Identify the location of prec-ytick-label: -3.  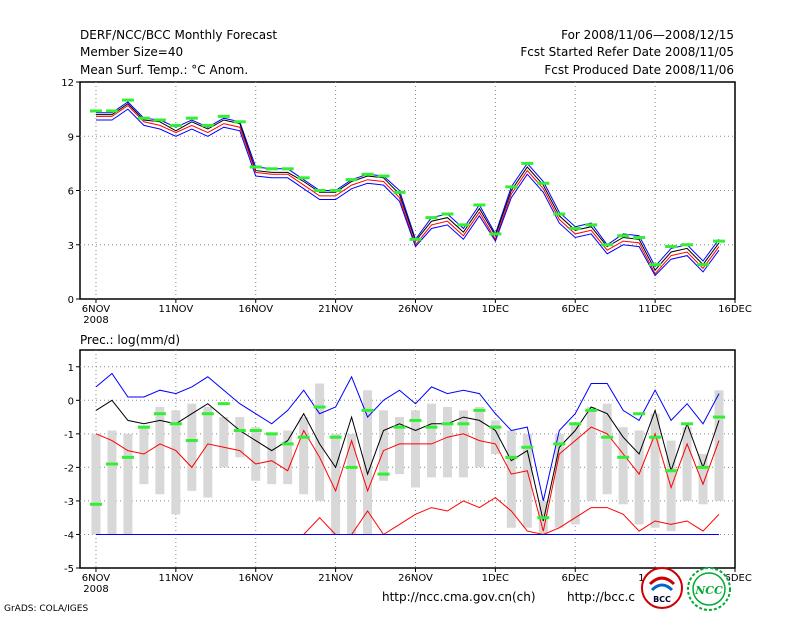
(69, 502).